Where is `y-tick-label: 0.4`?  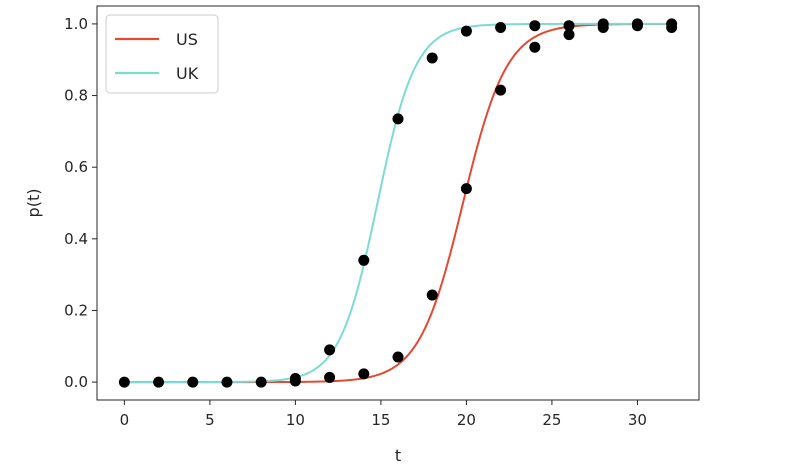
y-tick-label: 0.4 is located at coordinates (76, 239).